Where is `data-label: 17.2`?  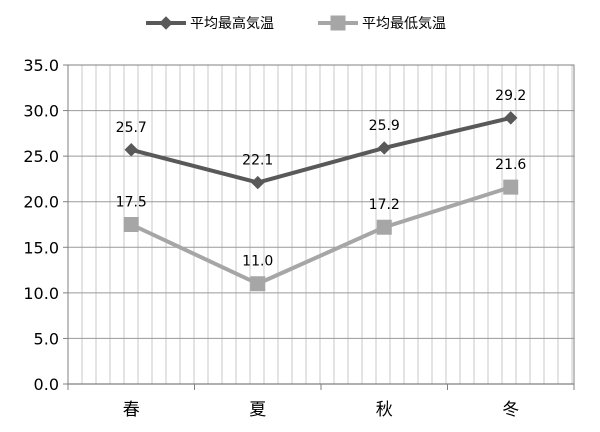 data-label: 17.2 is located at coordinates (384, 205).